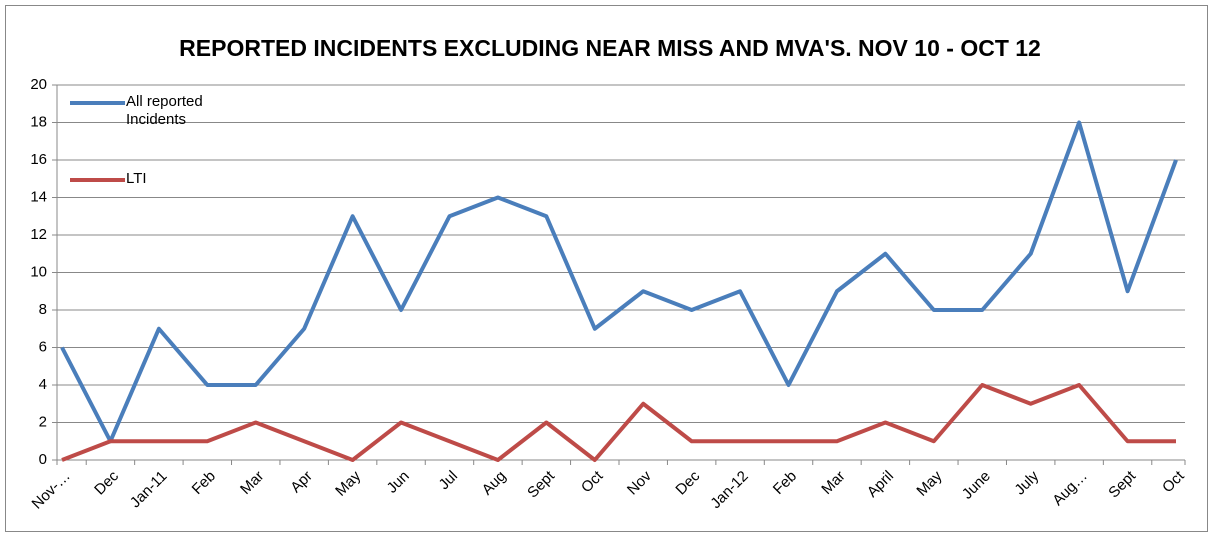 The height and width of the screenshot is (537, 1213). I want to click on y-tick-label: 6, so click(43, 346).